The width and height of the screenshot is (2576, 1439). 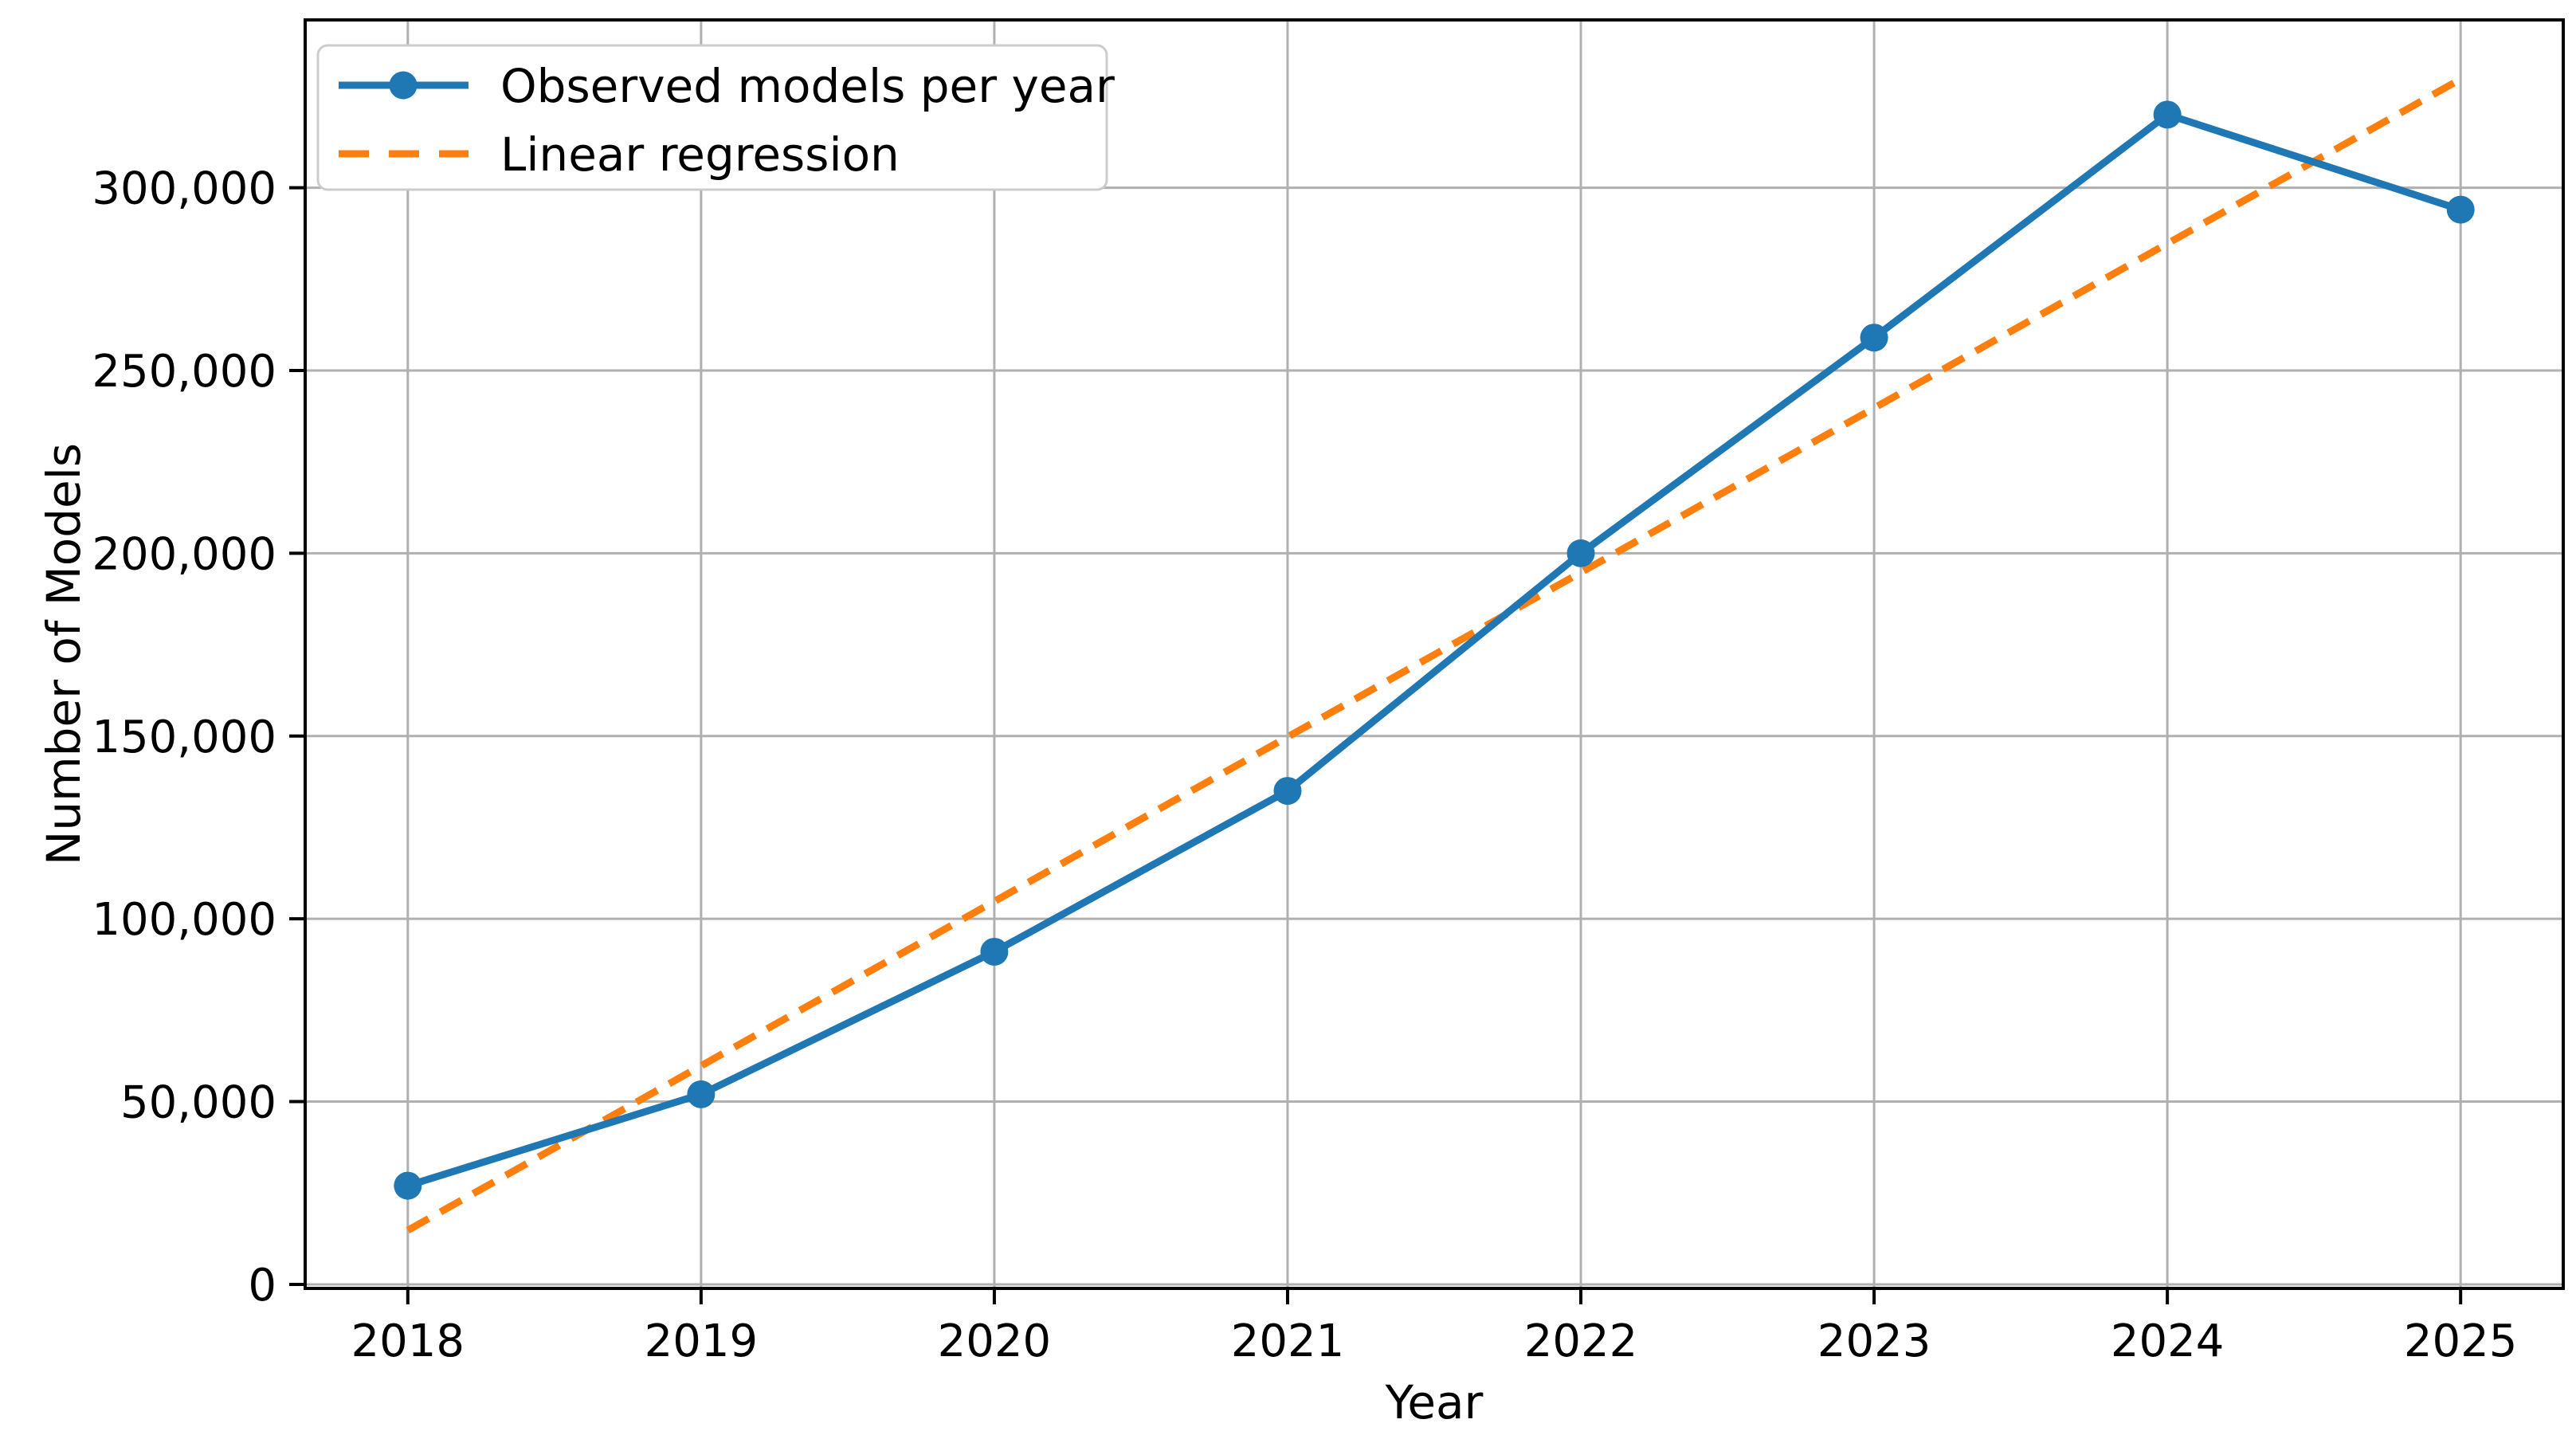 I want to click on x-tick-label-2021: 2021, so click(x=1288, y=1341).